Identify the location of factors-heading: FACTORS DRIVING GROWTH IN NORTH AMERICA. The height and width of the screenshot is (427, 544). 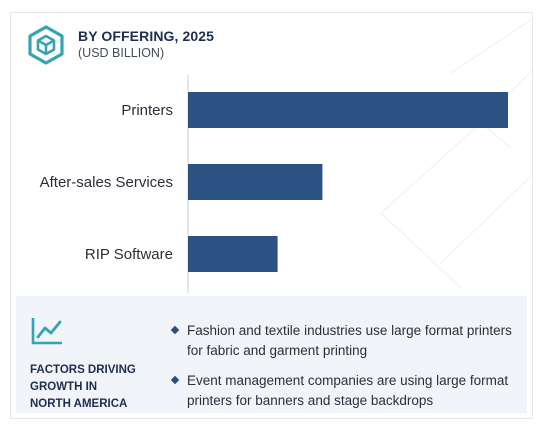
(95, 387).